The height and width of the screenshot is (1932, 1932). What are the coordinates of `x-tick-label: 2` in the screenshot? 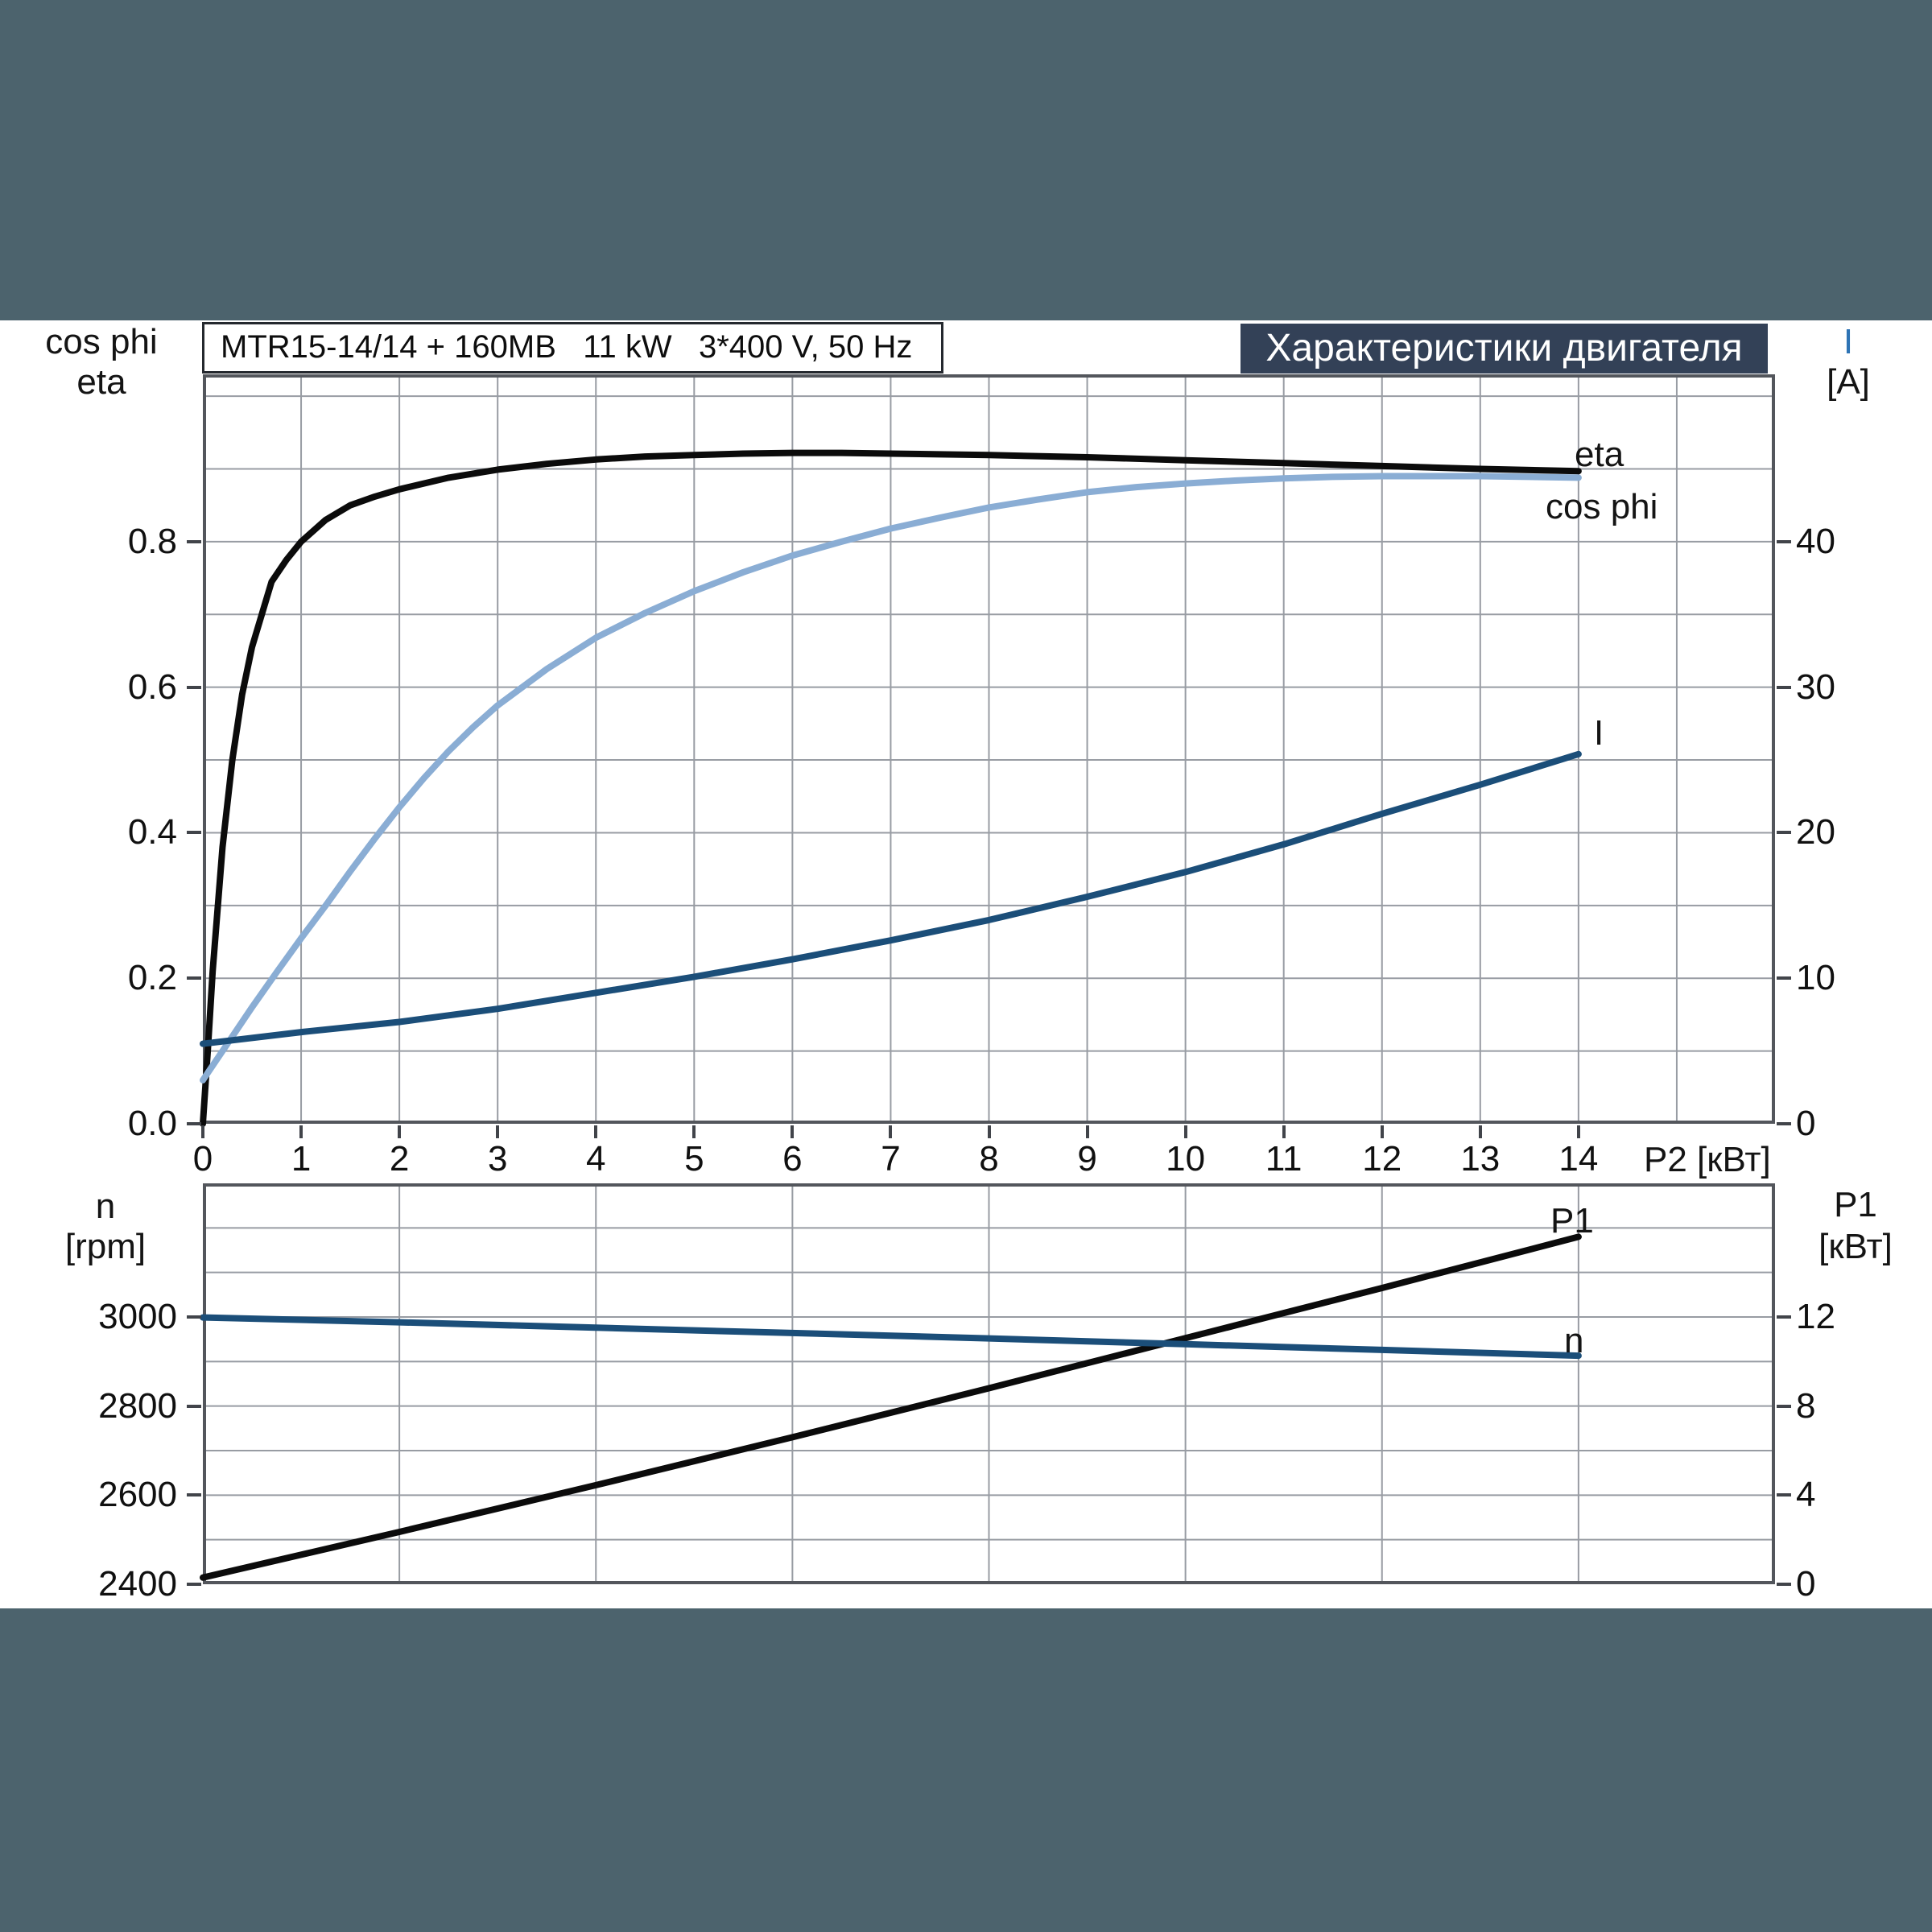 It's located at (399, 1159).